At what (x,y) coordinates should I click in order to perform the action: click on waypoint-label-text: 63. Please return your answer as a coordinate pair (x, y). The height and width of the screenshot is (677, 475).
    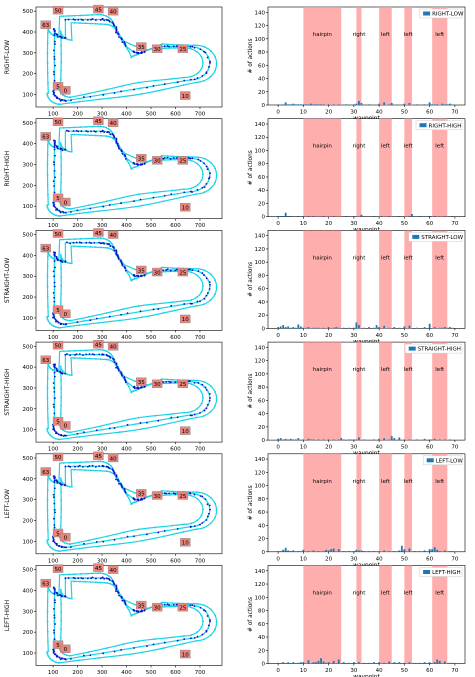
    Looking at the image, I should click on (45, 585).